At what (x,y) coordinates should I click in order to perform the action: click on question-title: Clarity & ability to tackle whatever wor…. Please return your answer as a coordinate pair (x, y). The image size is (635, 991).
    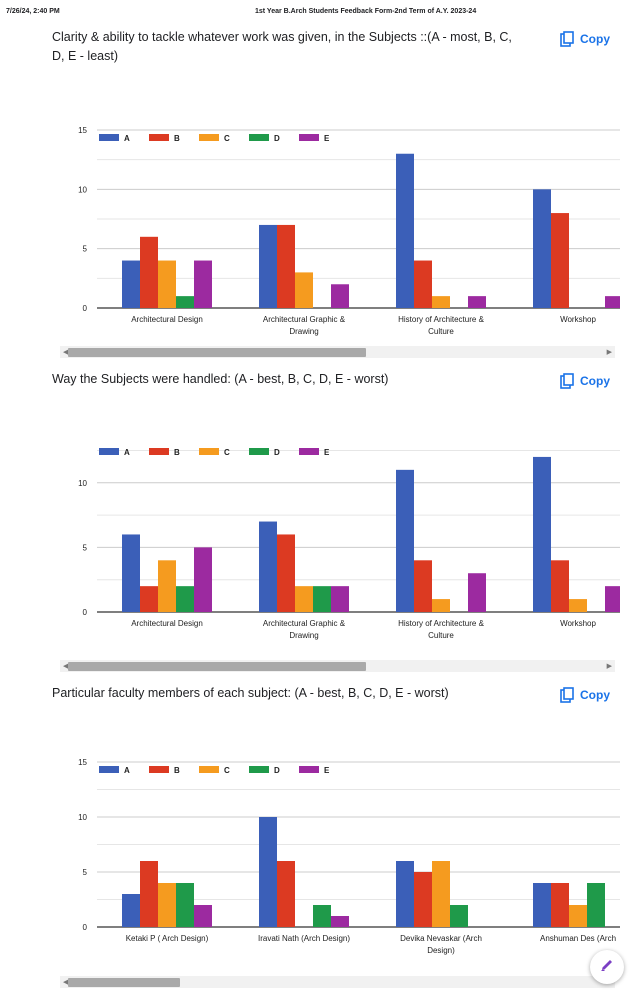
    Looking at the image, I should click on (282, 46).